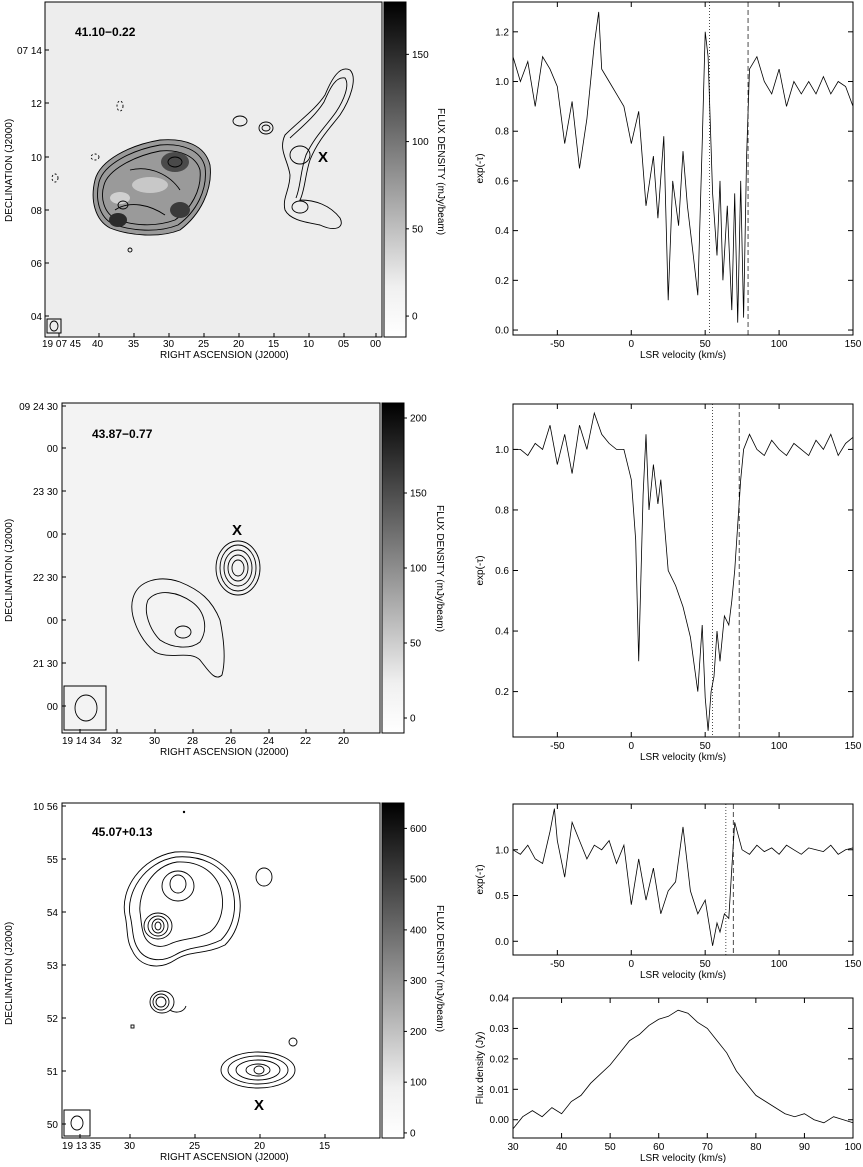 The width and height of the screenshot is (863, 1167). I want to click on source-label: 43.87−0.77, so click(122, 434).